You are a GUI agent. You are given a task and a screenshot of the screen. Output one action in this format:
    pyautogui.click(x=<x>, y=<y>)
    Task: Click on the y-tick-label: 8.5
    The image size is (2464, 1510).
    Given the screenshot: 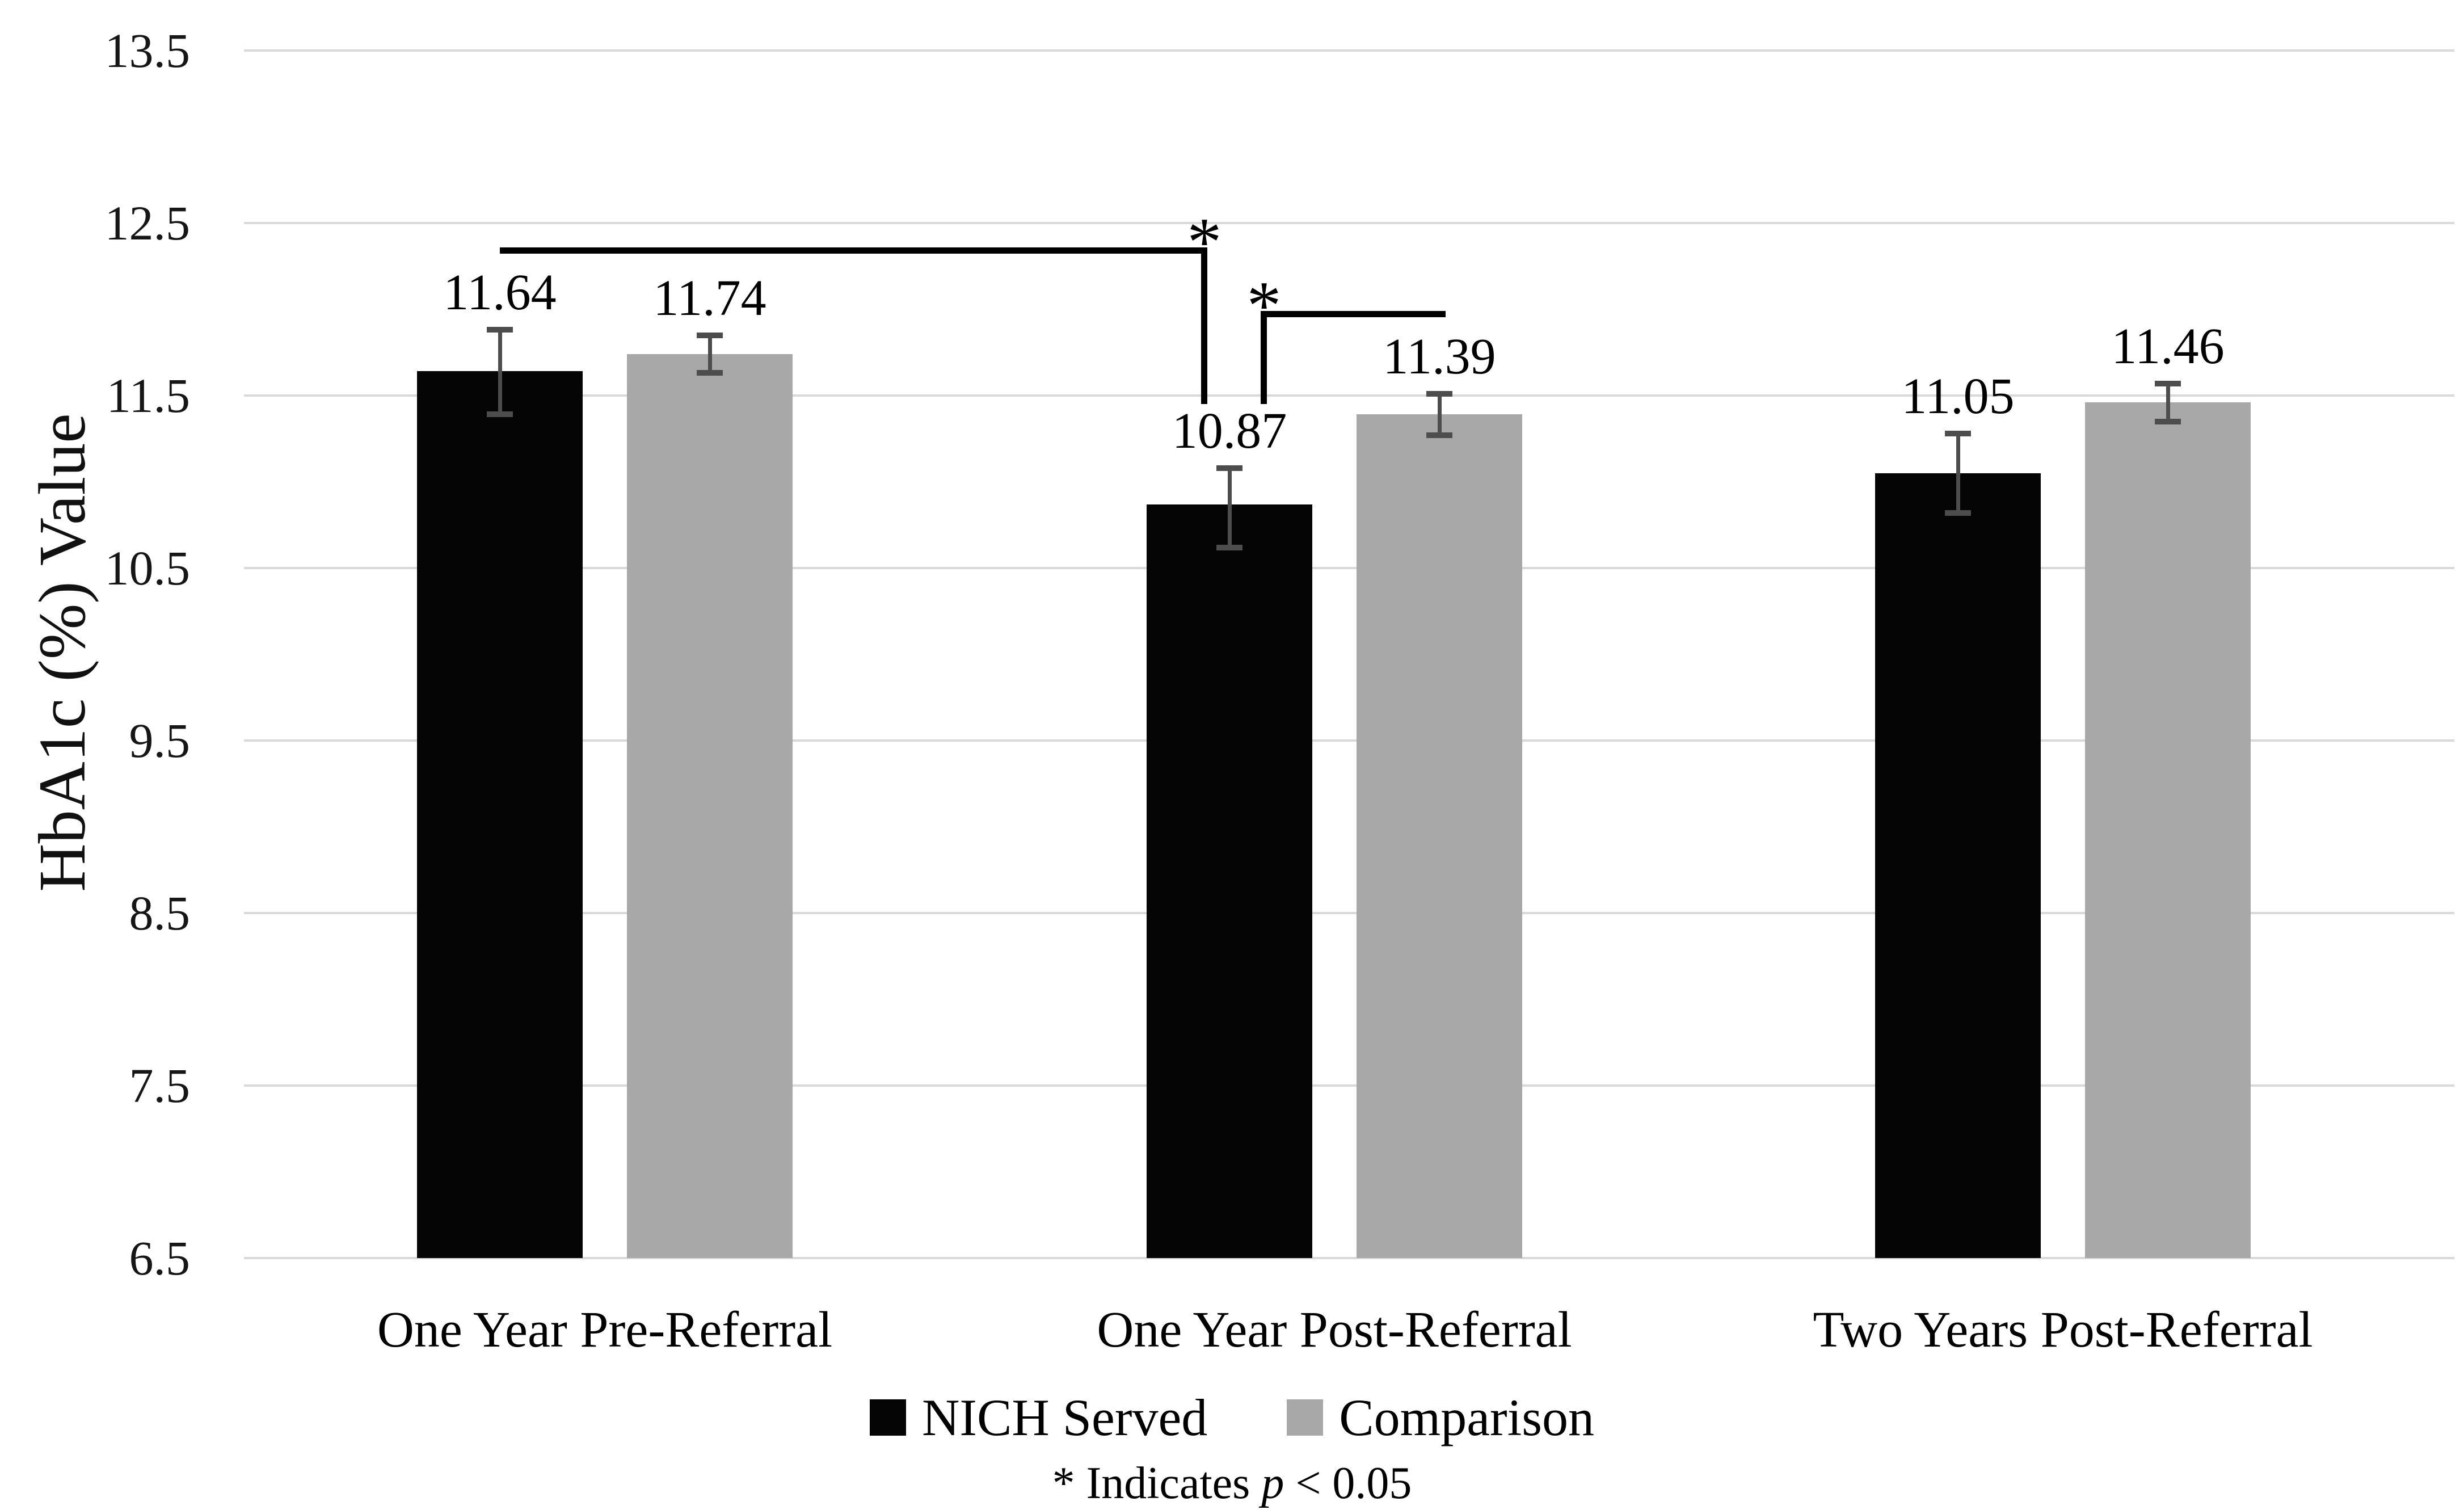 What is the action you would take?
    pyautogui.click(x=160, y=913)
    